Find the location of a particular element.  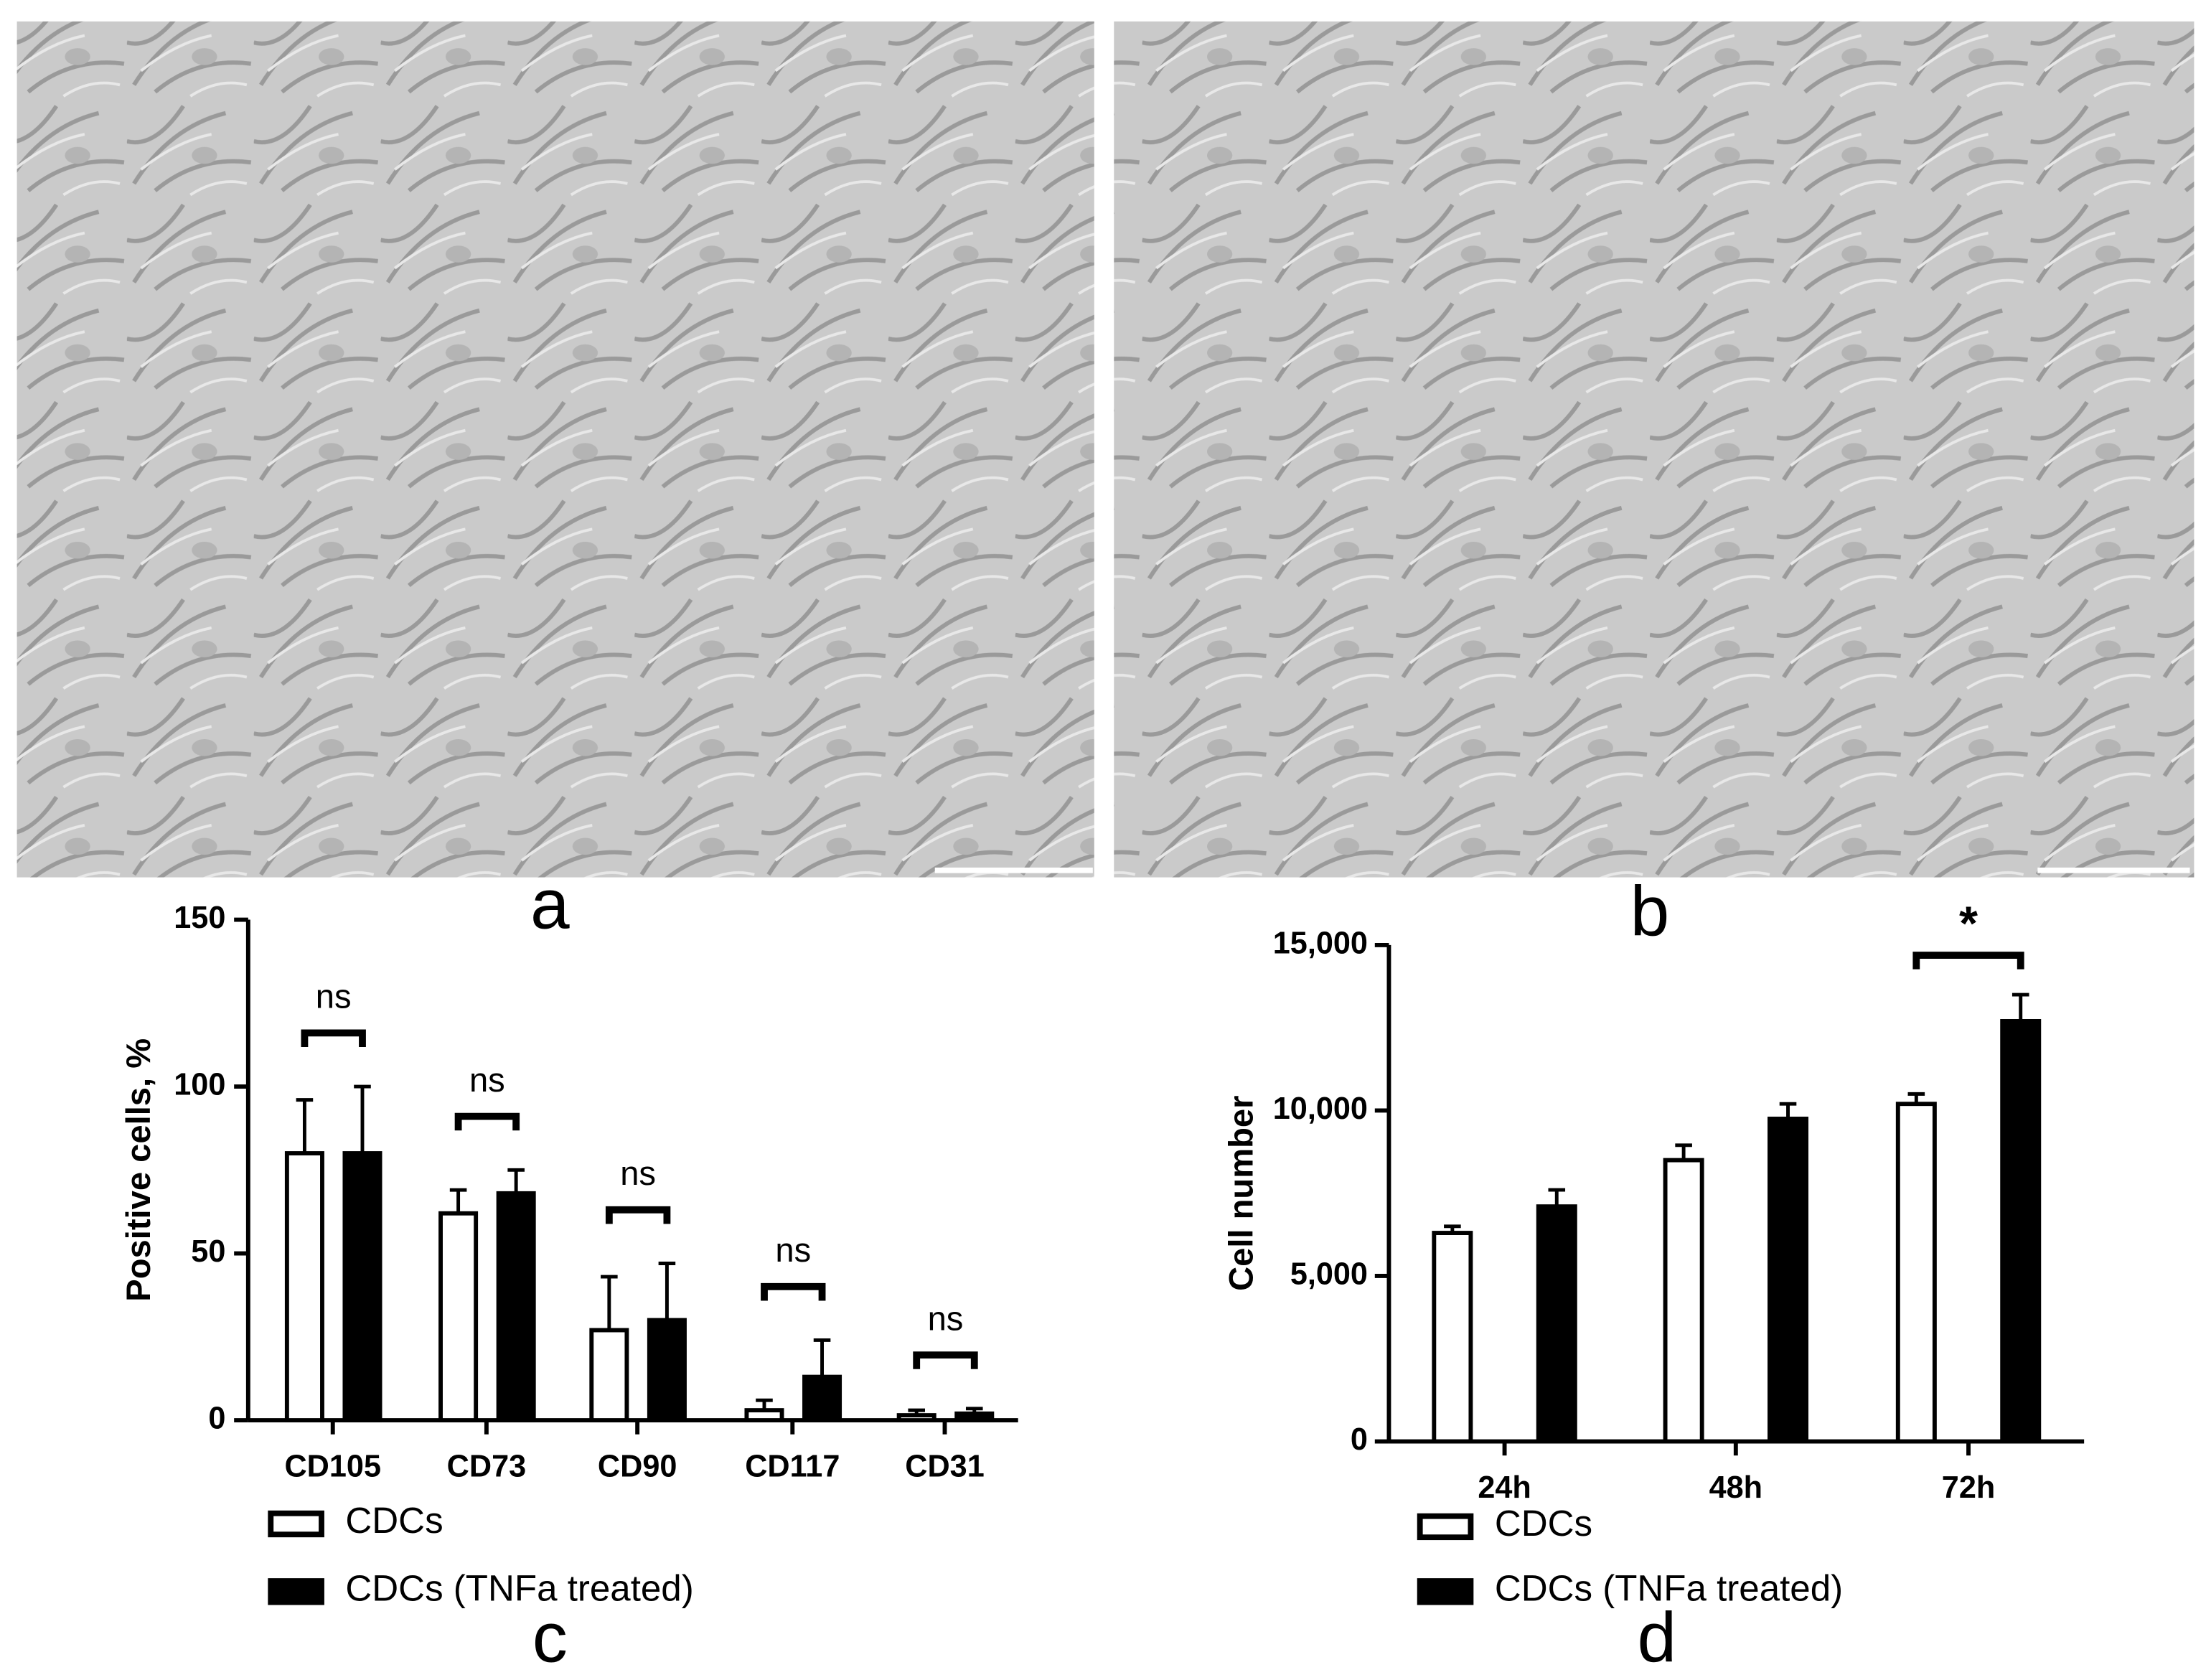

panel-label: d is located at coordinates (1656, 1636).